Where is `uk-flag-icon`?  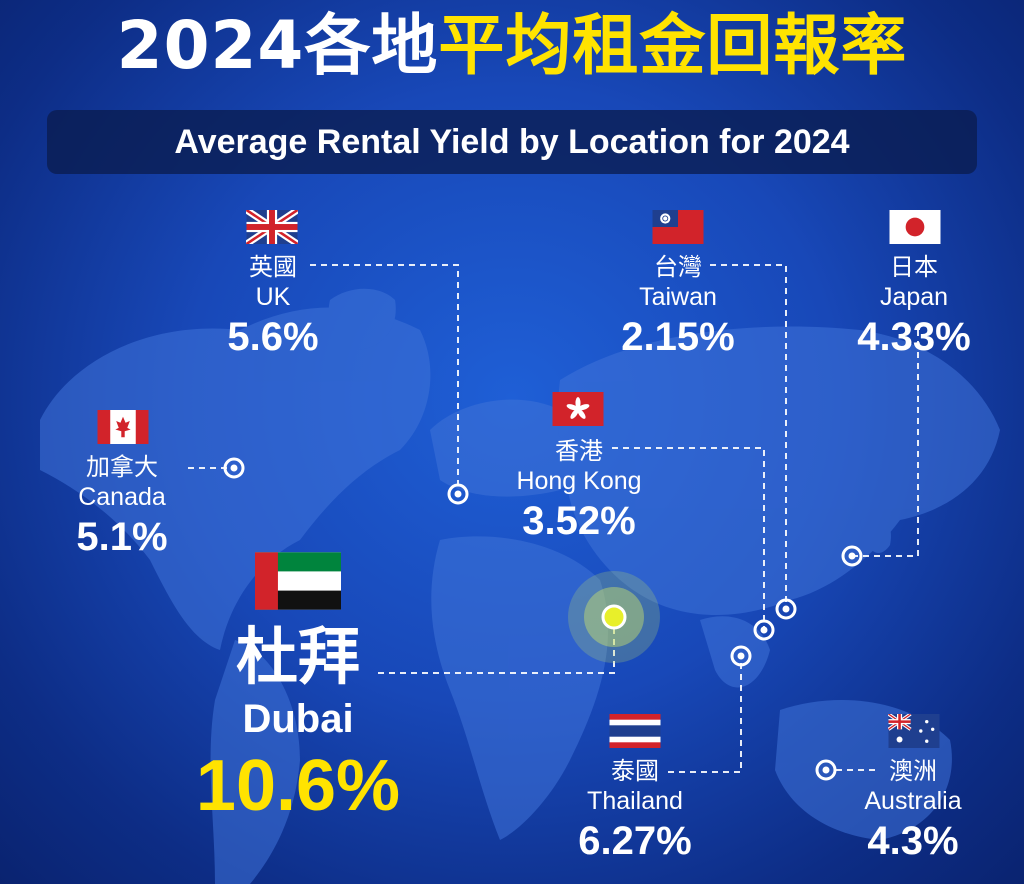
uk-flag-icon is located at coordinates (272, 227).